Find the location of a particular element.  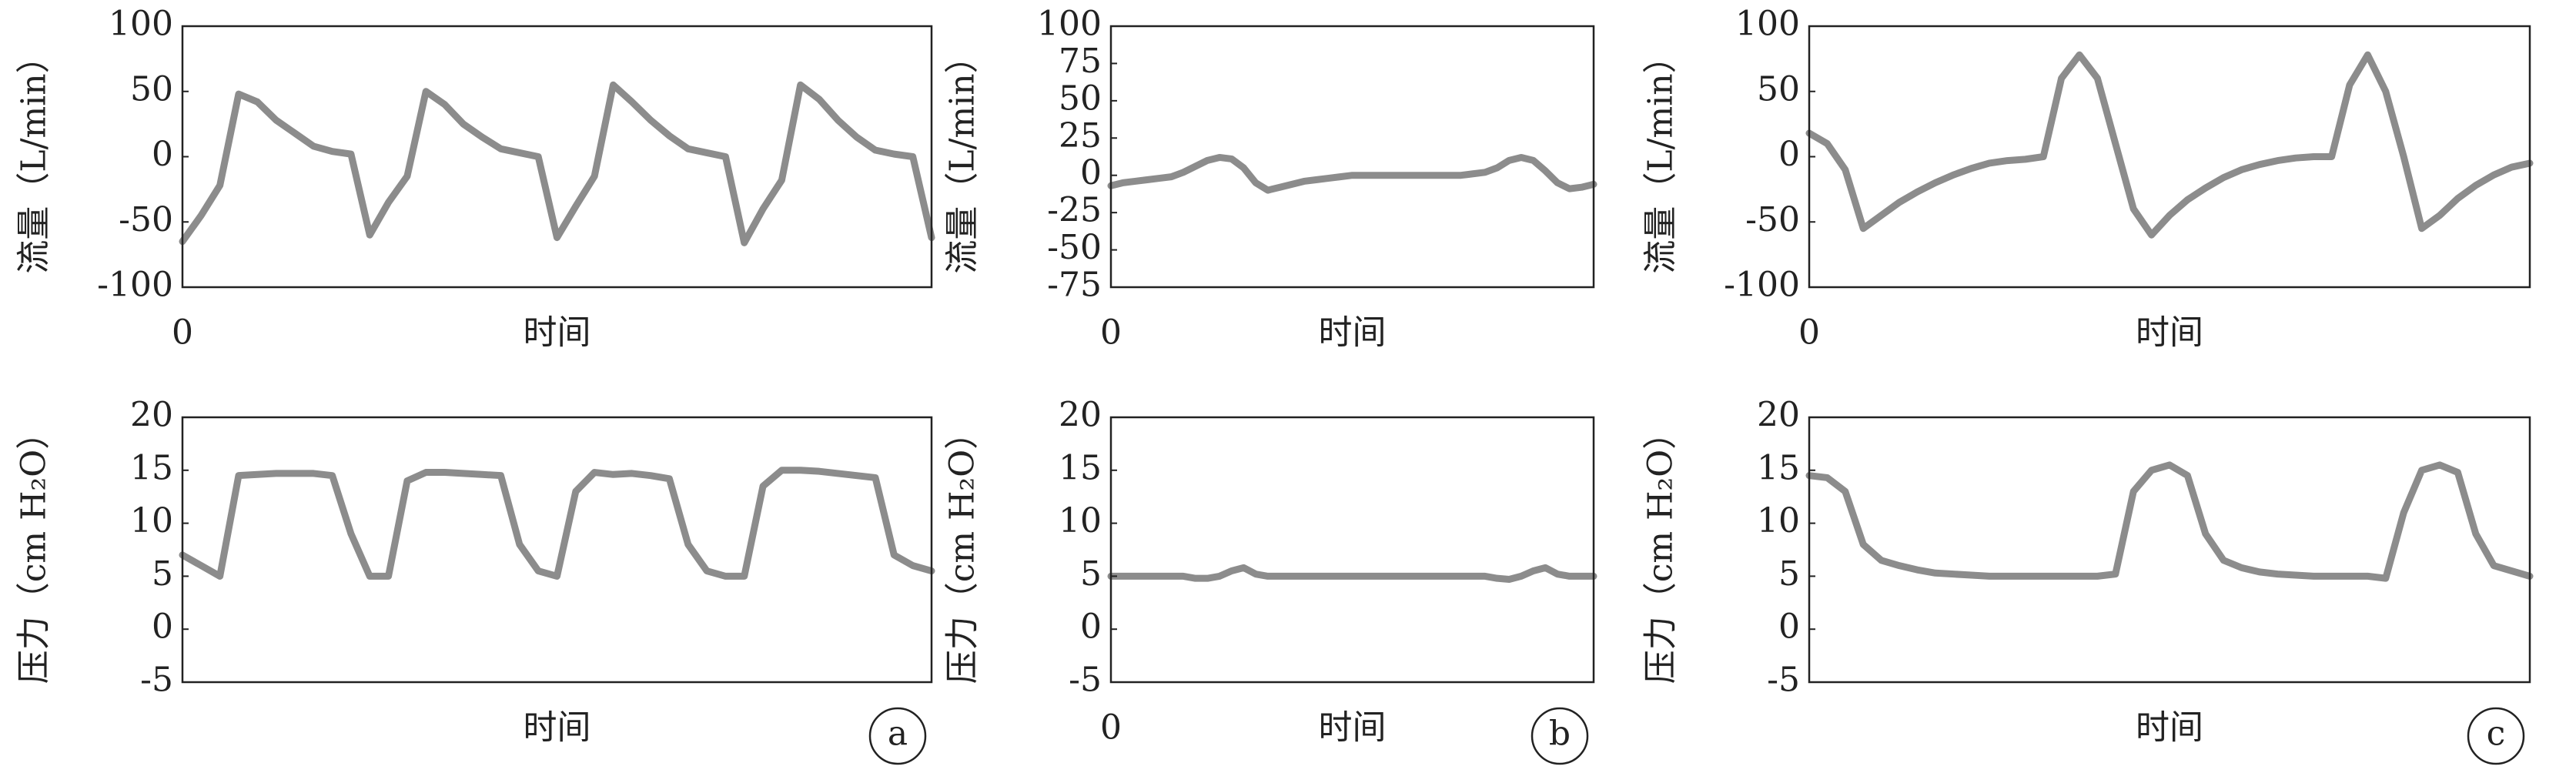

y-tick-label: 75 is located at coordinates (1080, 61).